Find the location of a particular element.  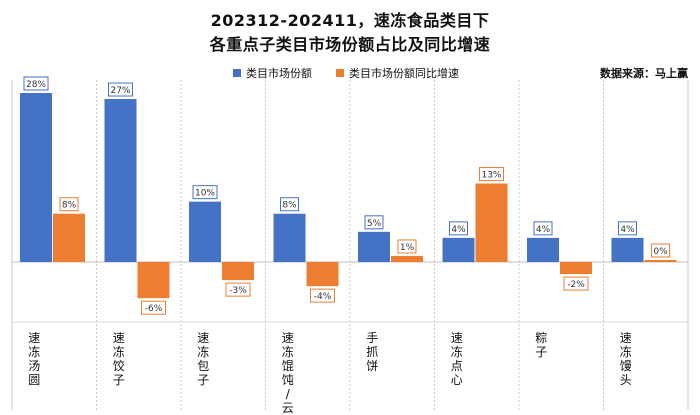

category-label-char: 饺 is located at coordinates (119, 365).